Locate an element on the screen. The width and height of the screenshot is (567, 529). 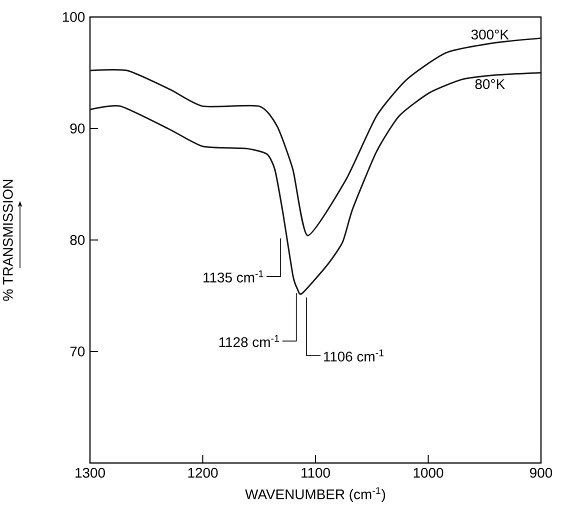
x-tick-label: 1000 is located at coordinates (429, 473).